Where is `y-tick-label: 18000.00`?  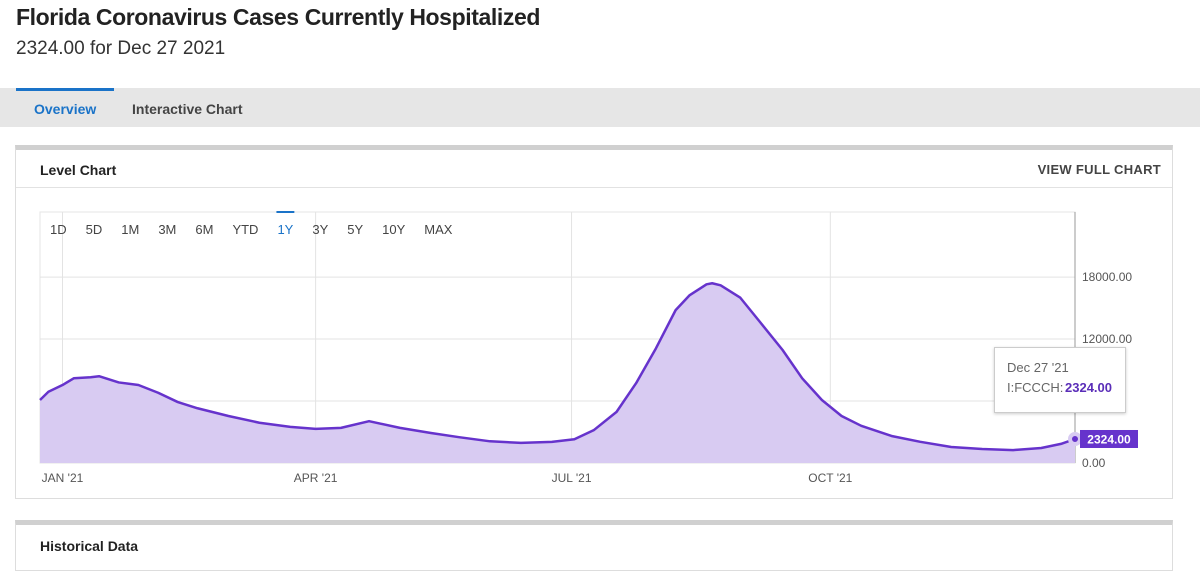
y-tick-label: 18000.00 is located at coordinates (1107, 277).